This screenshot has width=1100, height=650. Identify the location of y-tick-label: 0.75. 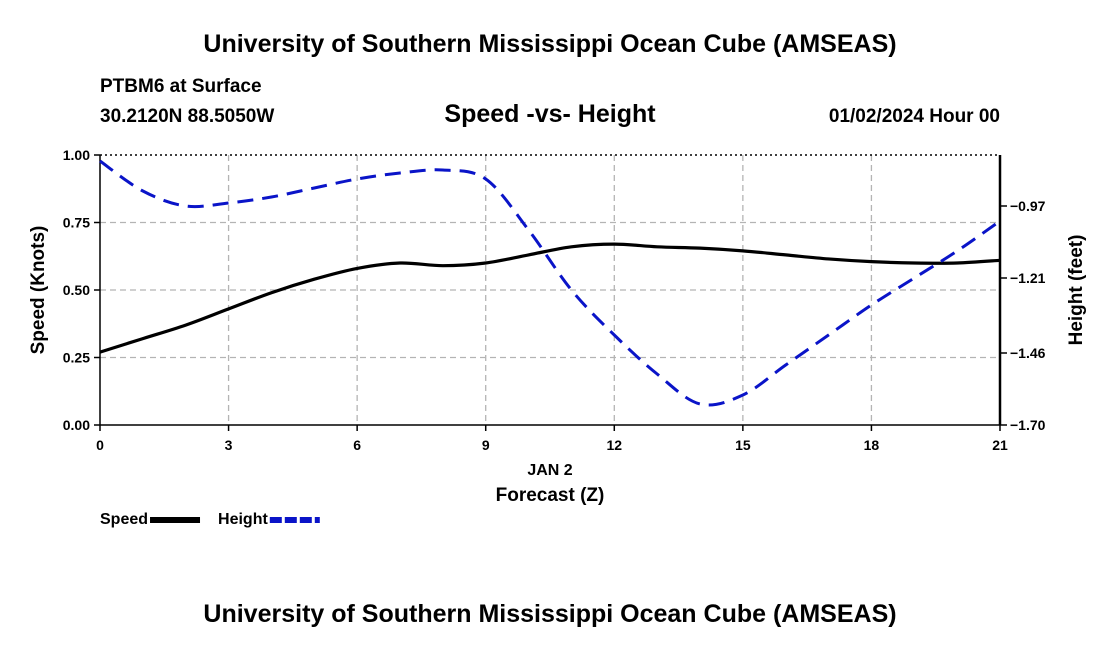
(76, 223).